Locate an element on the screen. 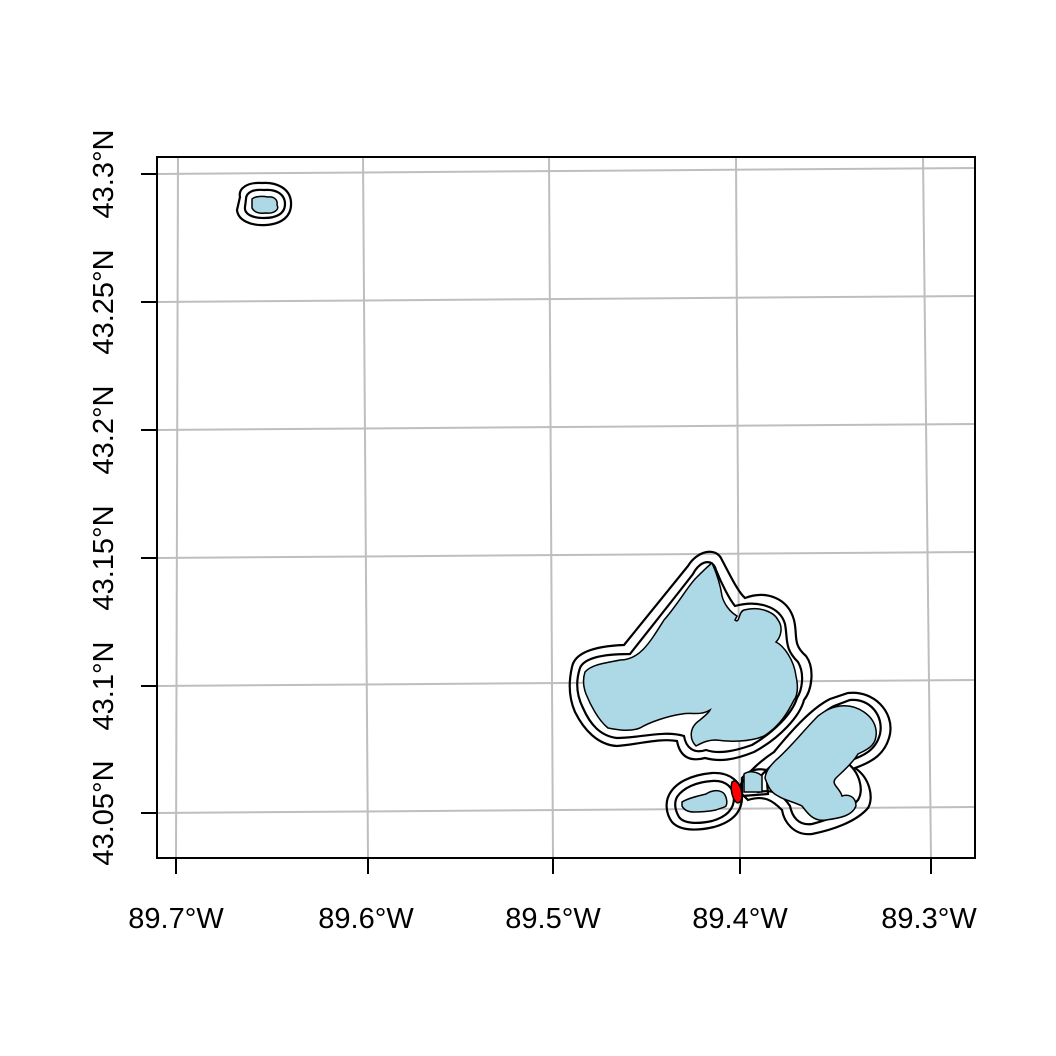  buffer-ring-inner-sw is located at coordinates (705, 801).